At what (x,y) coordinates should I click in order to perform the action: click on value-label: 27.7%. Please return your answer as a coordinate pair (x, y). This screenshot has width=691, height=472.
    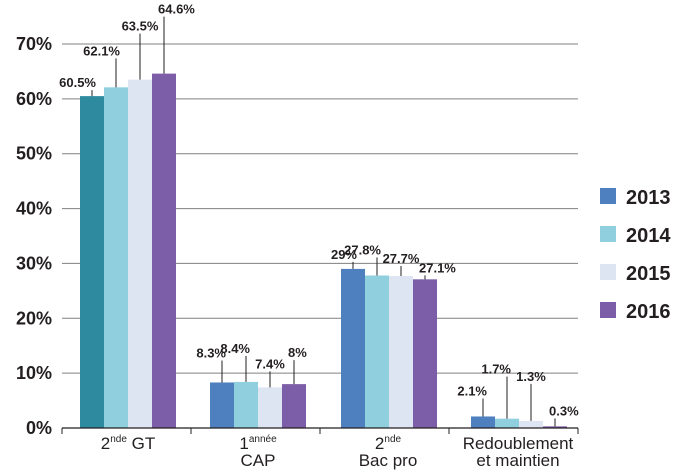
    Looking at the image, I should click on (401, 258).